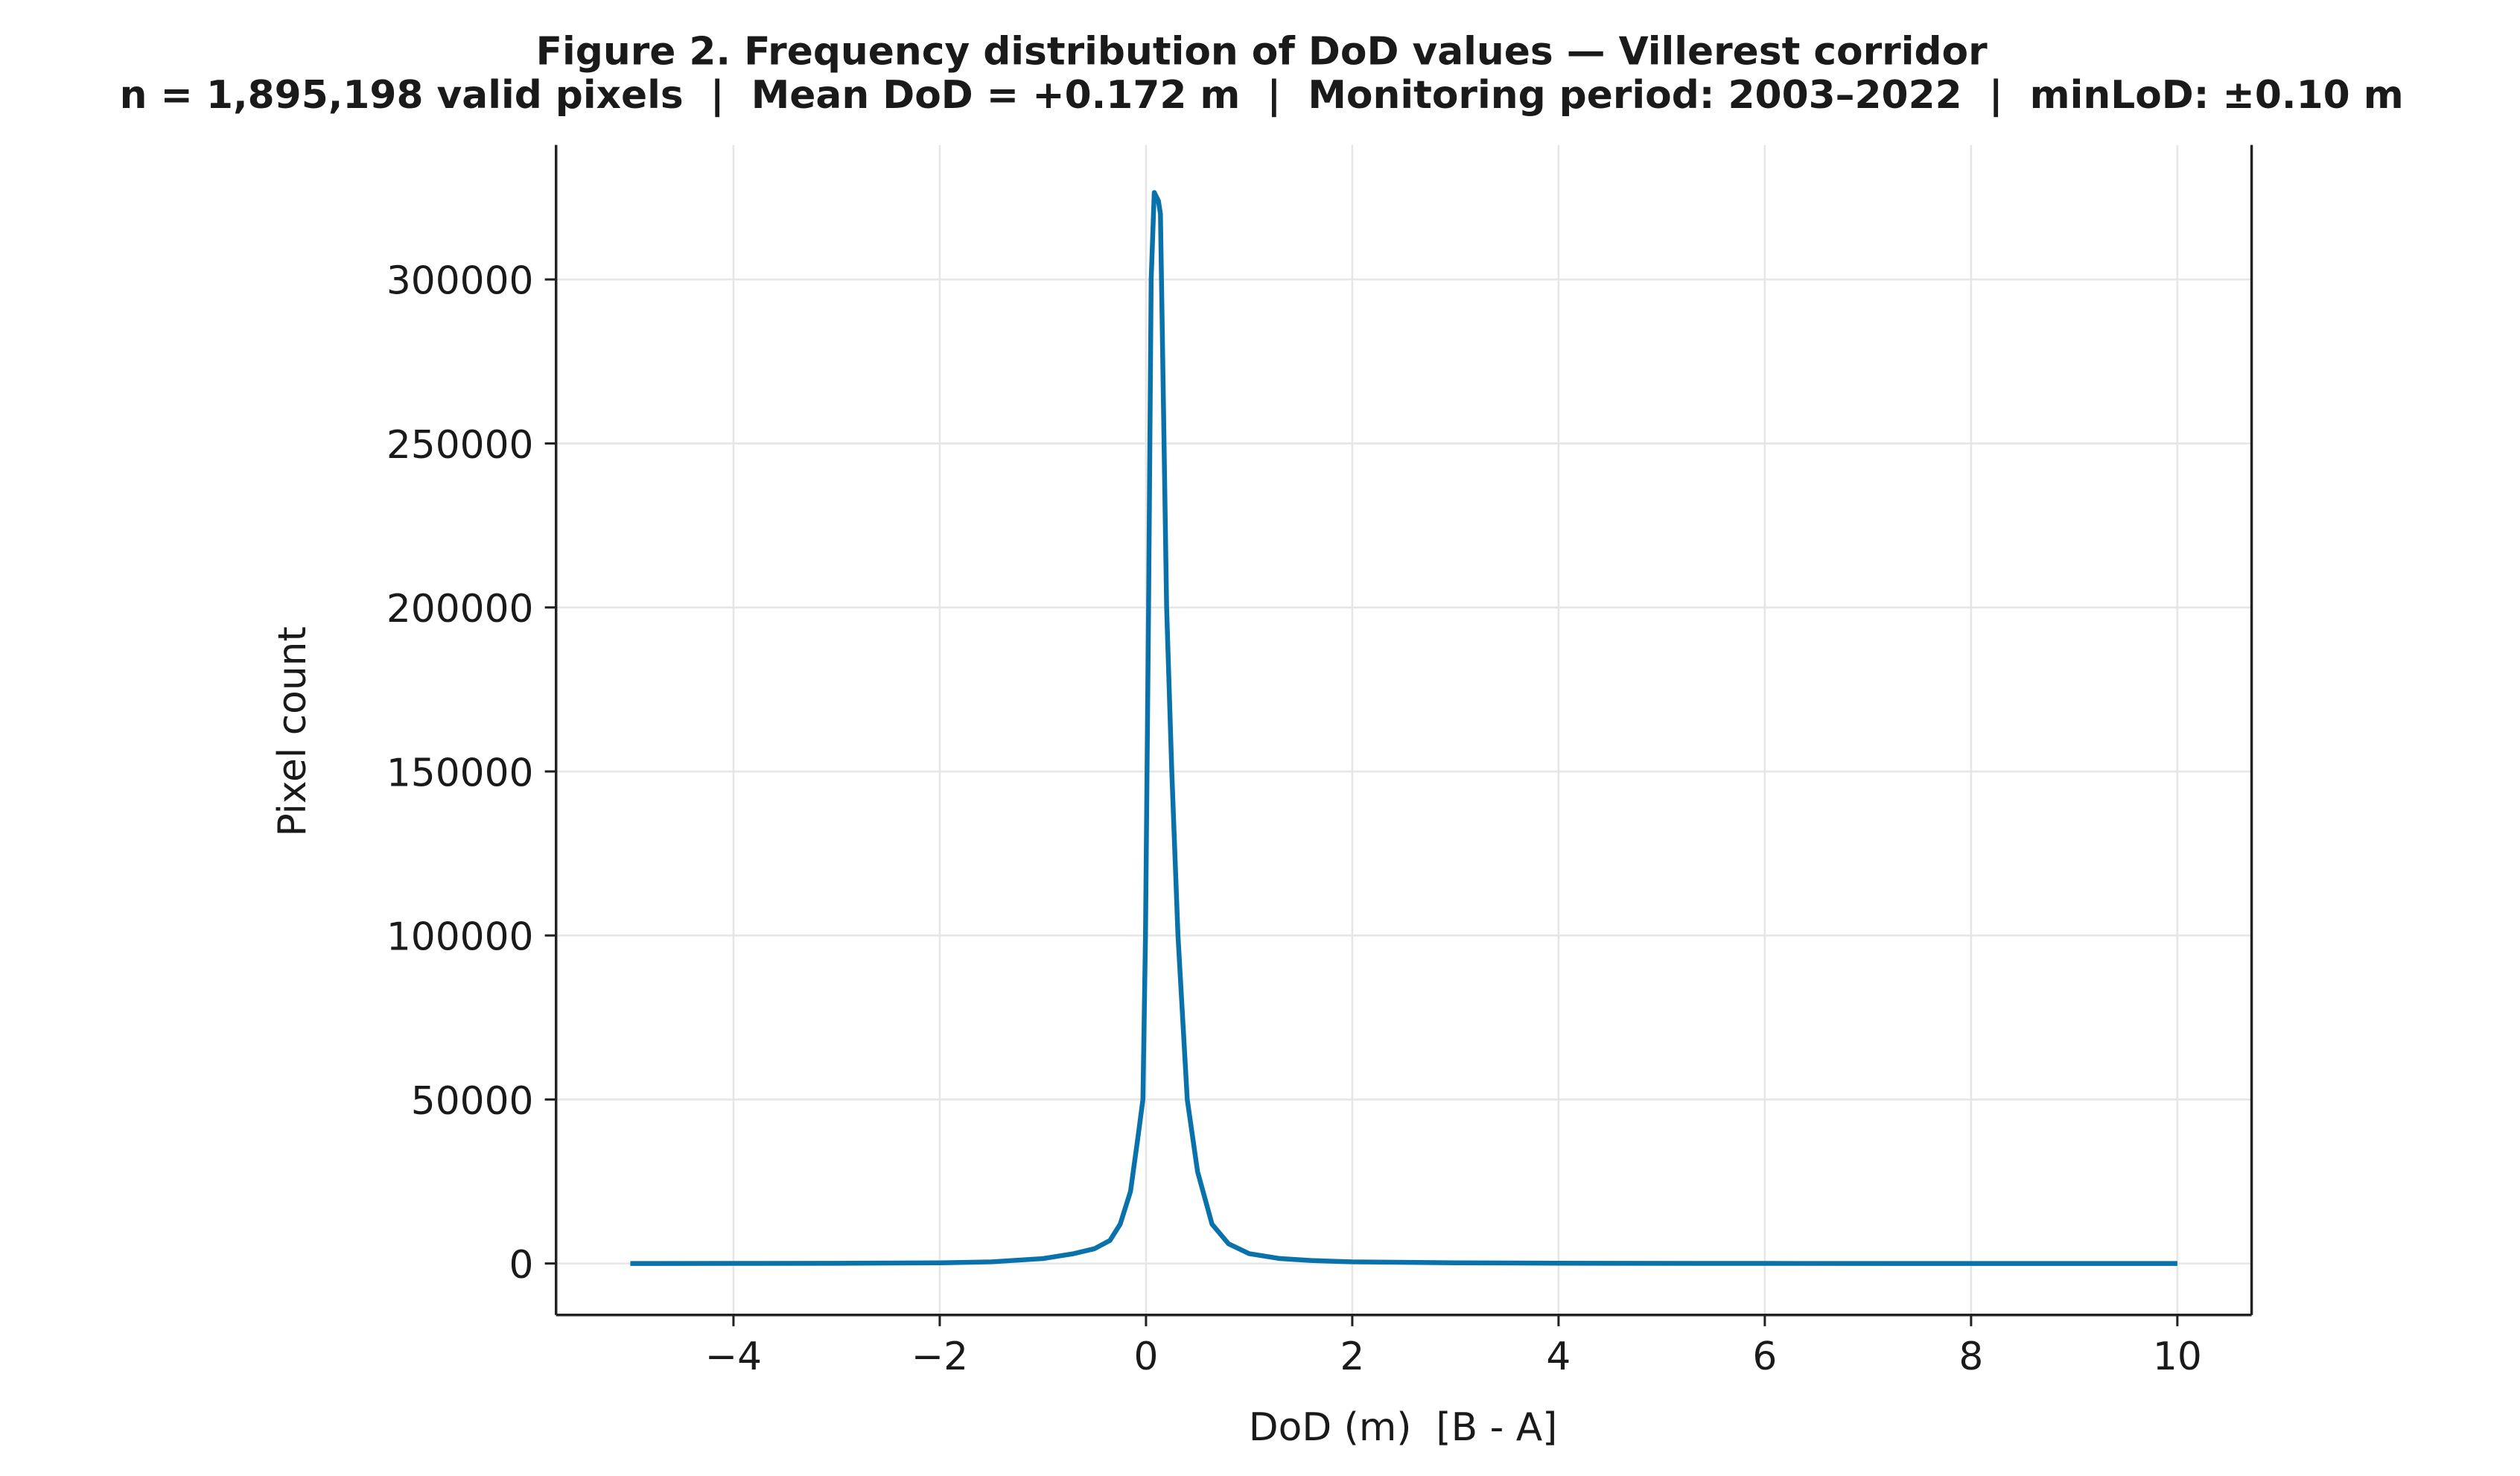 This screenshot has width=2520, height=1476. What do you see at coordinates (460, 445) in the screenshot?
I see `y-tick-label: 250000` at bounding box center [460, 445].